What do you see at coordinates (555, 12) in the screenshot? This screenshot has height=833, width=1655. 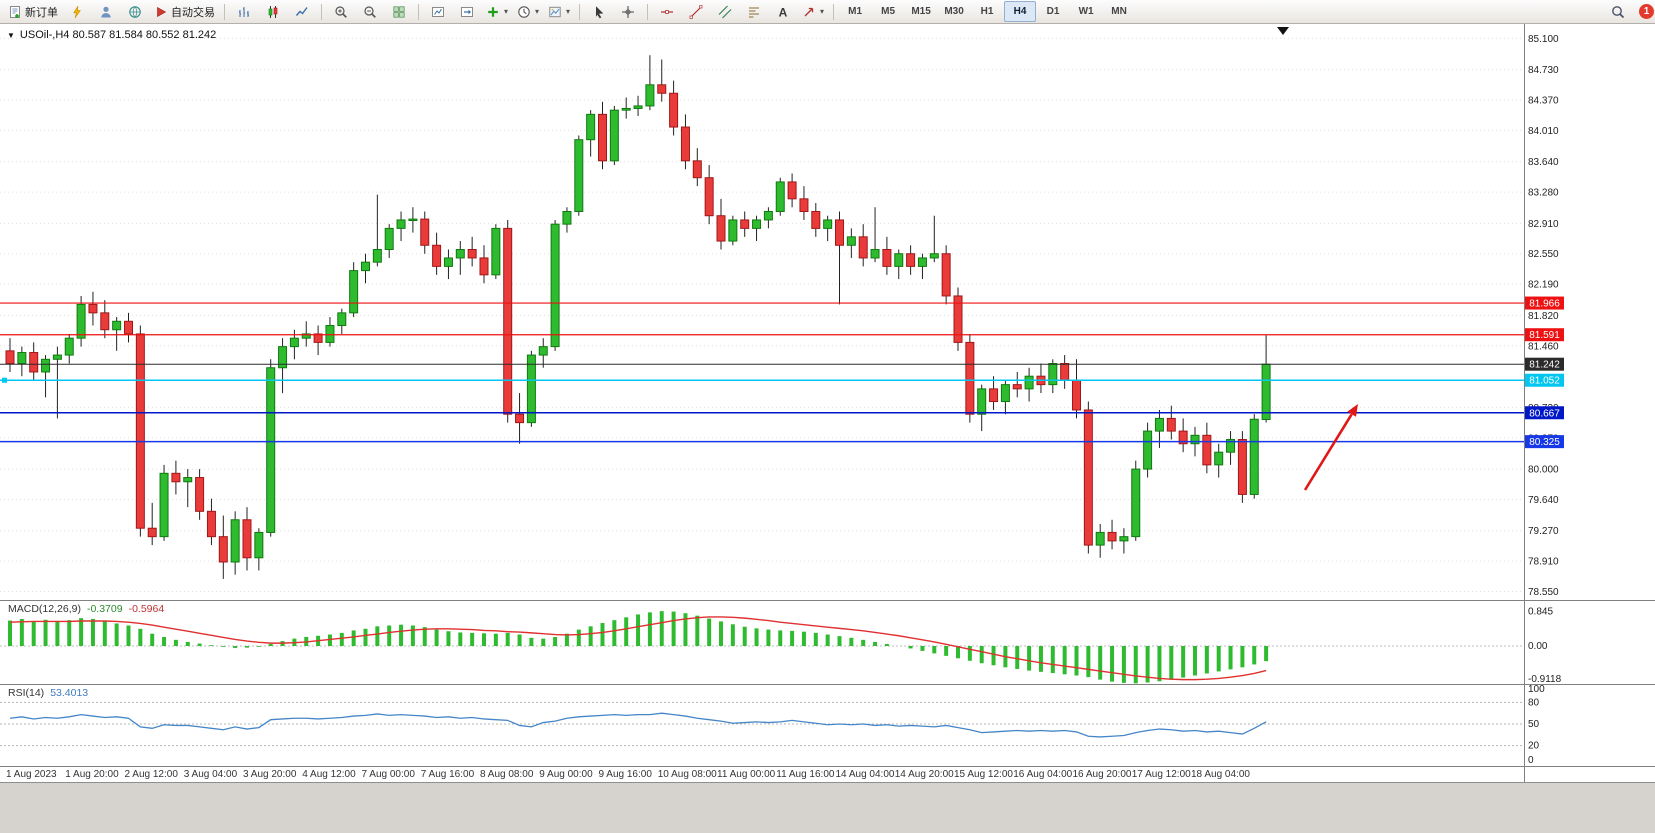 I see `template-icon` at bounding box center [555, 12].